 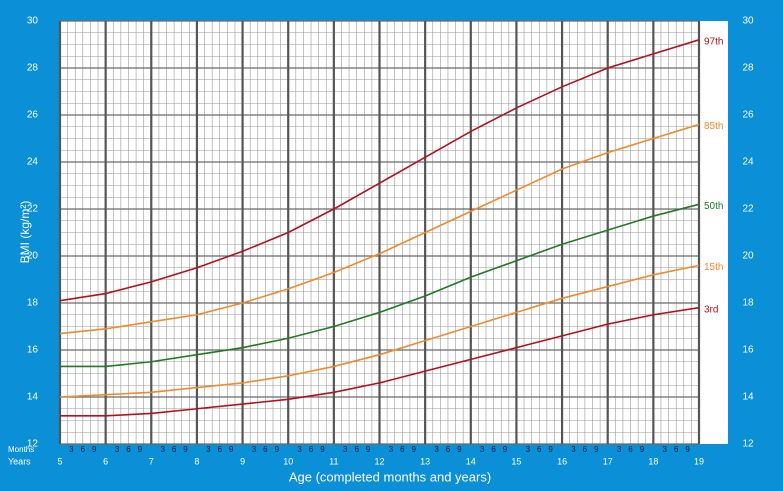 I want to click on series-label: 50th, so click(x=713, y=206).